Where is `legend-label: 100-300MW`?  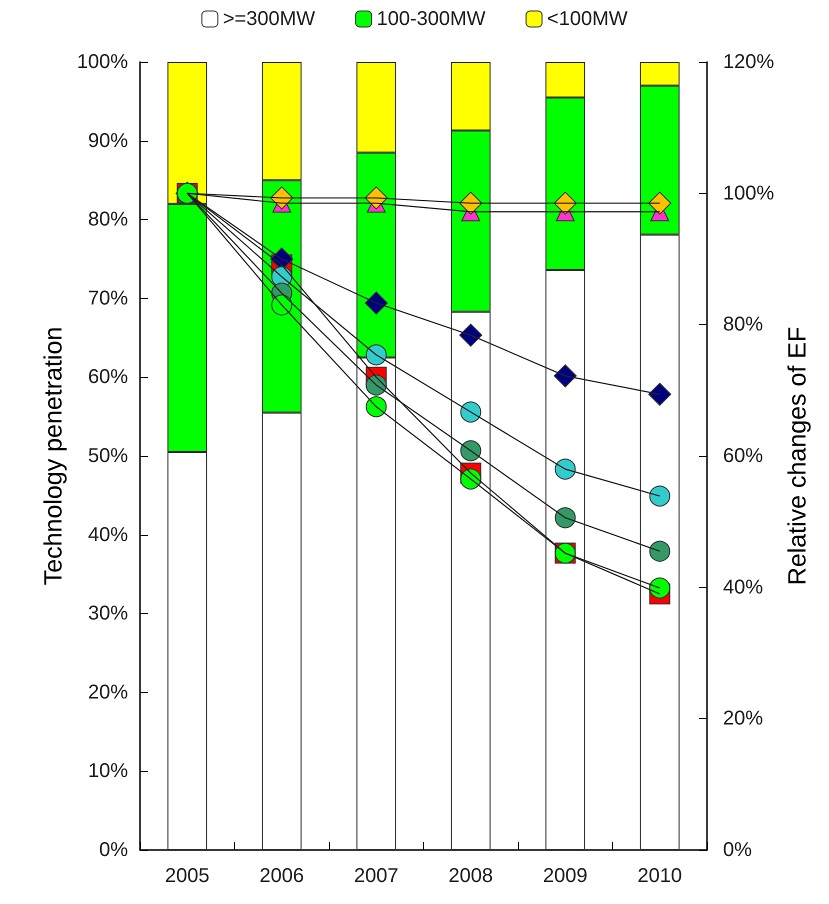 legend-label: 100-300MW is located at coordinates (431, 19).